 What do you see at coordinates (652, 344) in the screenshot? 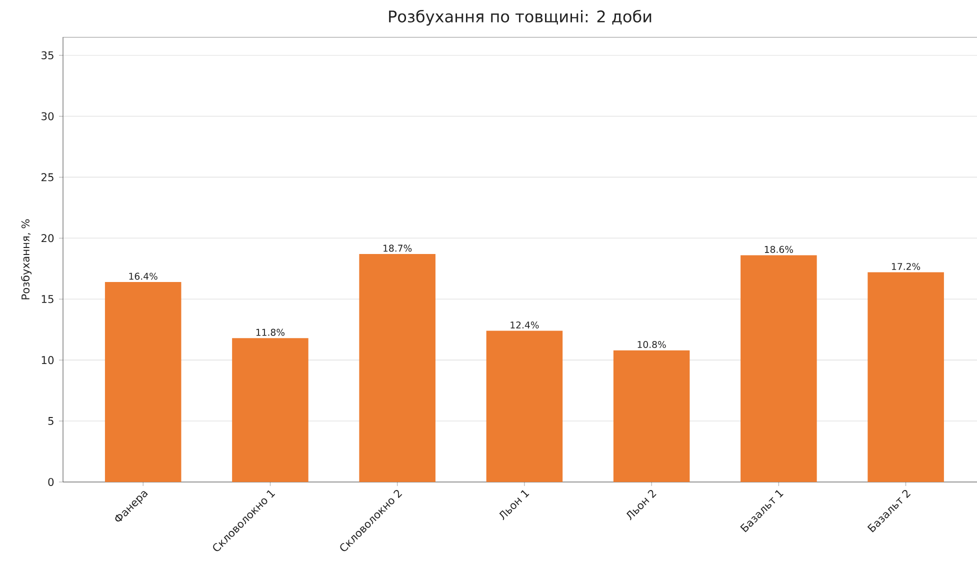
I see `data-label: 10.8%` at bounding box center [652, 344].